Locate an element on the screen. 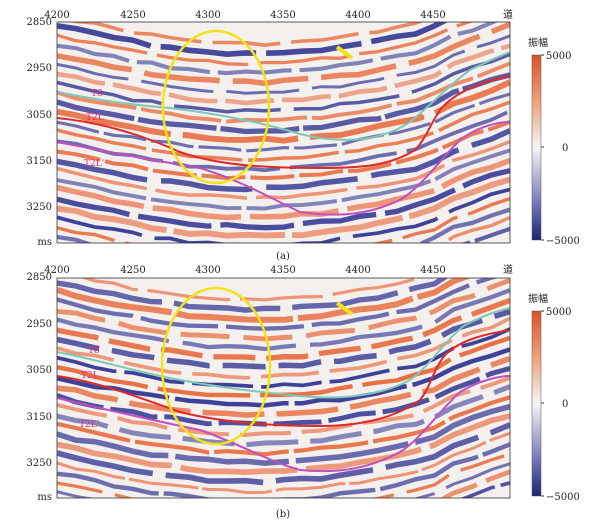  horizon-t2l-a is located at coordinates (283, 122).